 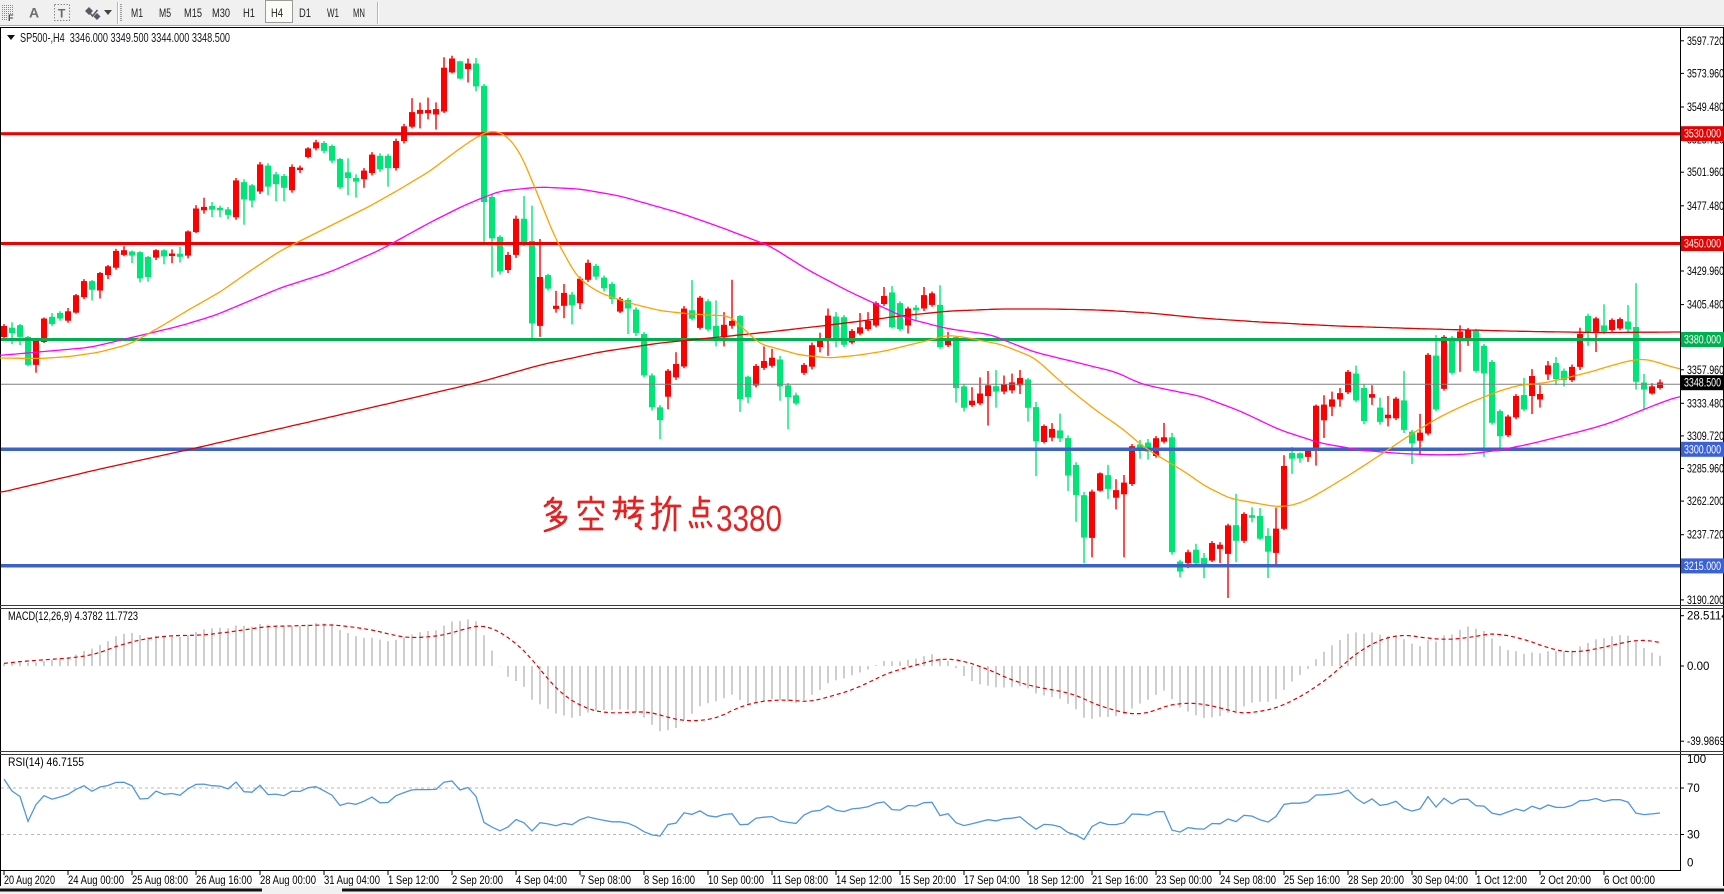 I want to click on svg-text: 3237.720, so click(x=1705, y=536).